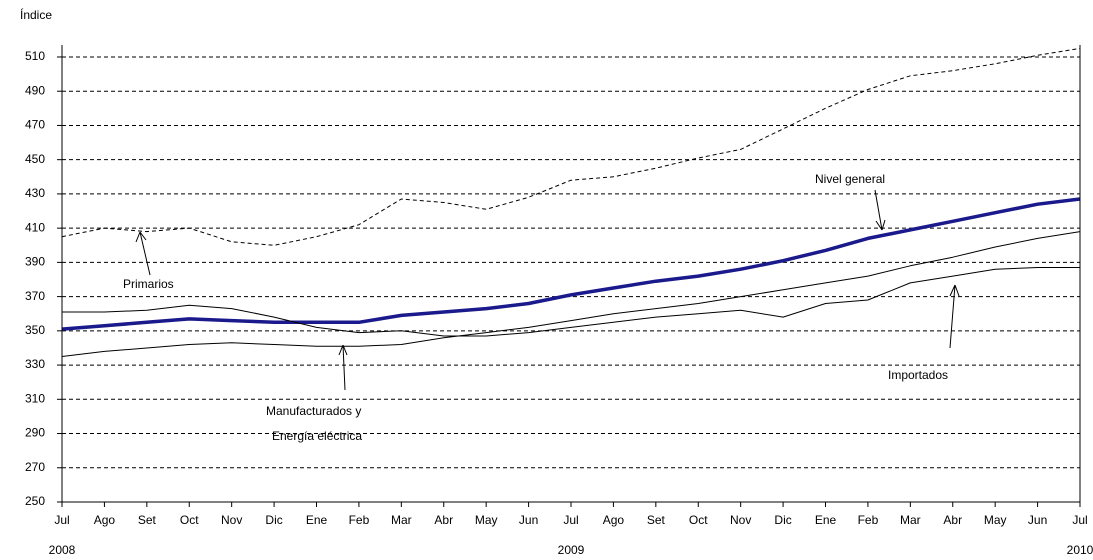  I want to click on y-tick-label: 370, so click(35, 296).